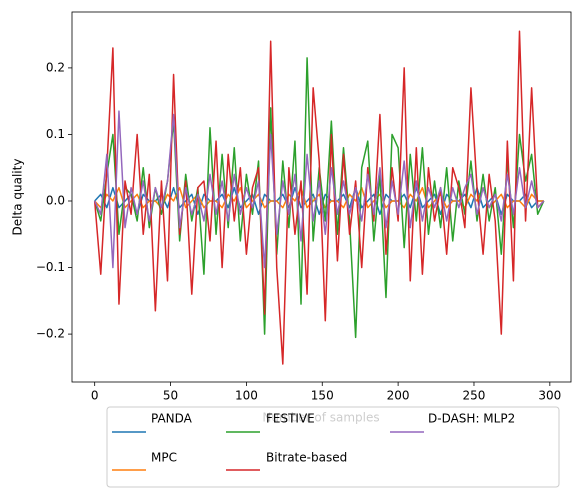  I want to click on y-tick-label: 0.1, so click(55, 134).